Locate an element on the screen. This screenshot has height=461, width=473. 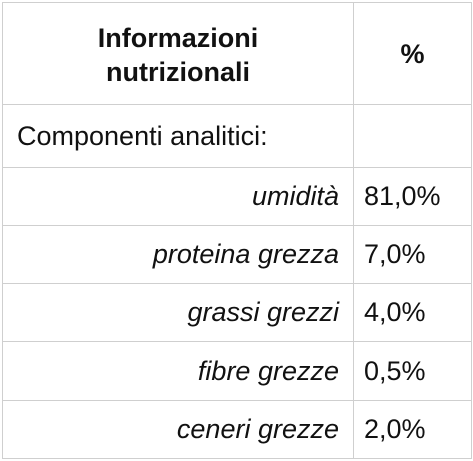
row-value: 7,0% is located at coordinates (412, 254).